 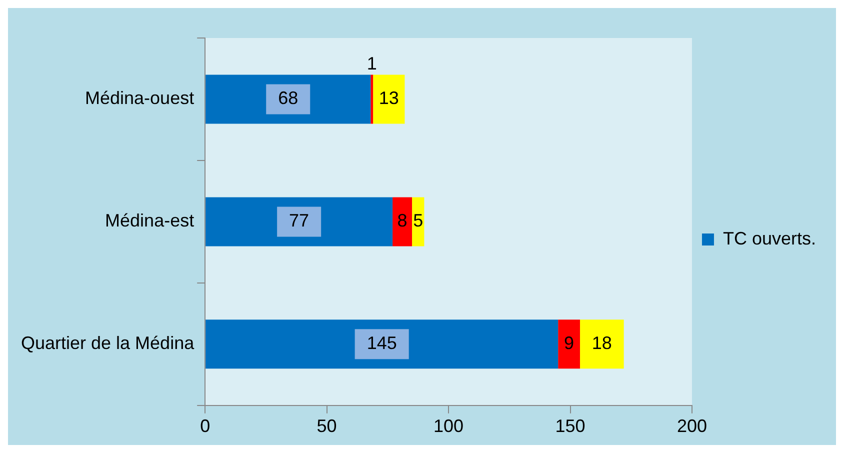 I want to click on y-tick-label: Médina-ouest, so click(x=139, y=98).